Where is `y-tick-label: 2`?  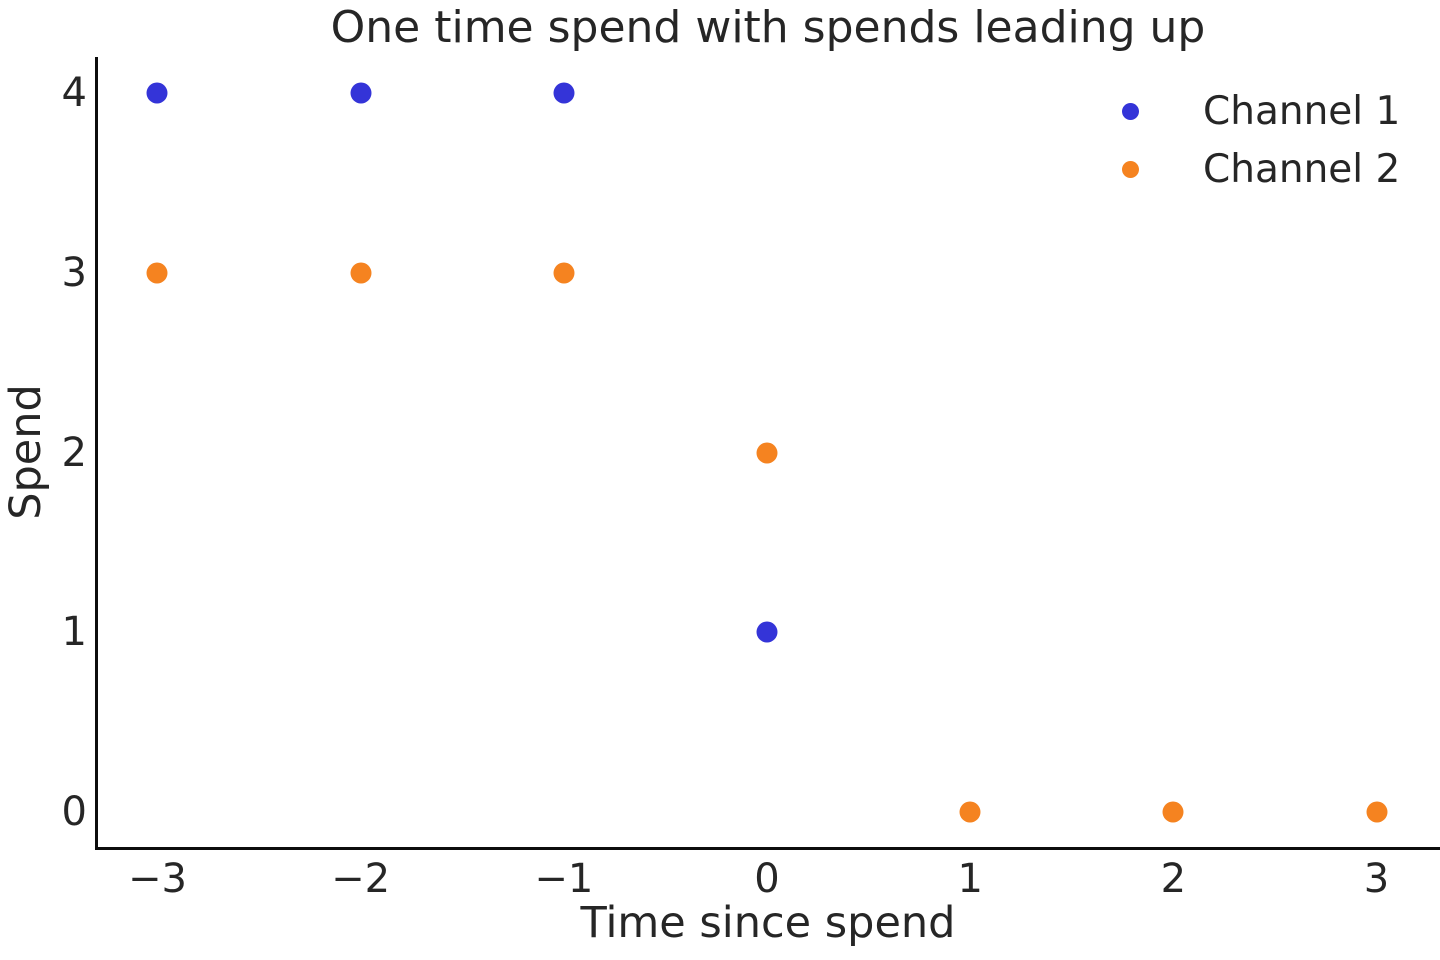
y-tick-label: 2 is located at coordinates (74, 452).